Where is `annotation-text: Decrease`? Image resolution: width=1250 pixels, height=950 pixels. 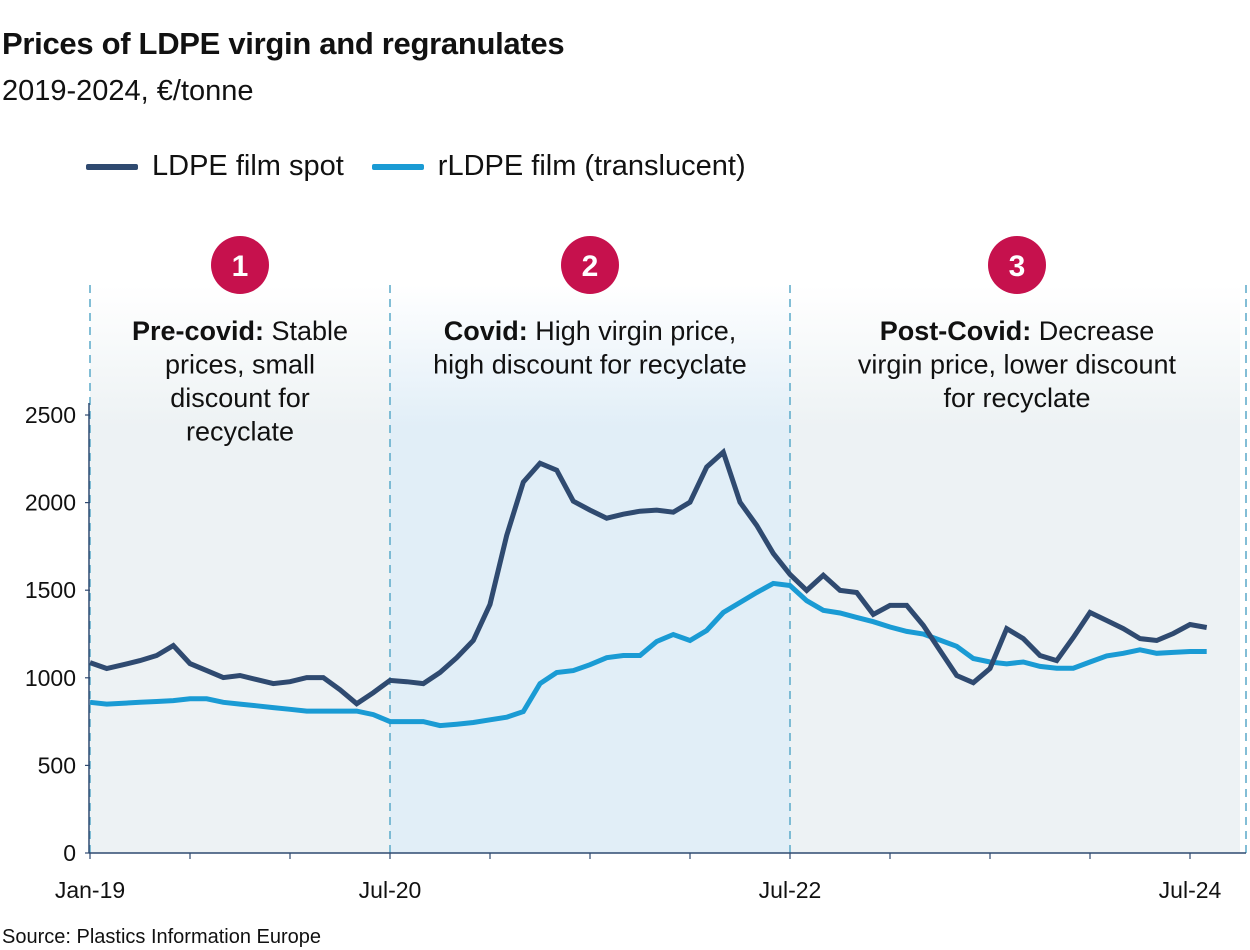
annotation-text: Decrease is located at coordinates (1092, 331).